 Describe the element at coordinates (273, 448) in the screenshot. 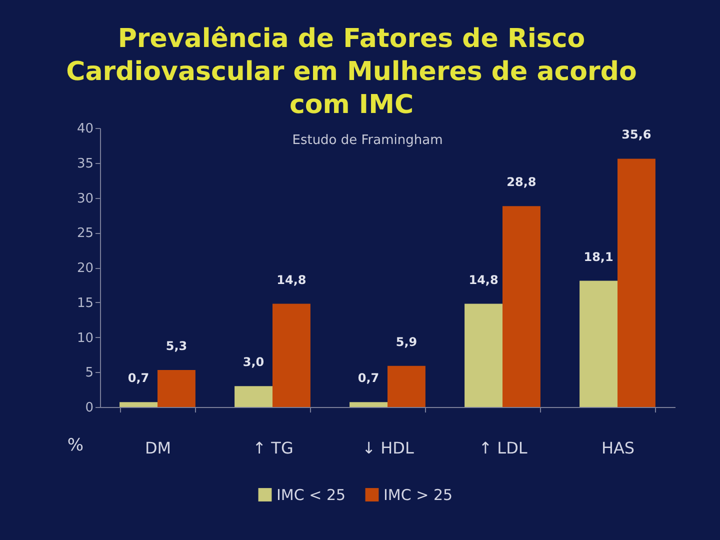

I see `x-tick-label: ↑ TG` at that location.